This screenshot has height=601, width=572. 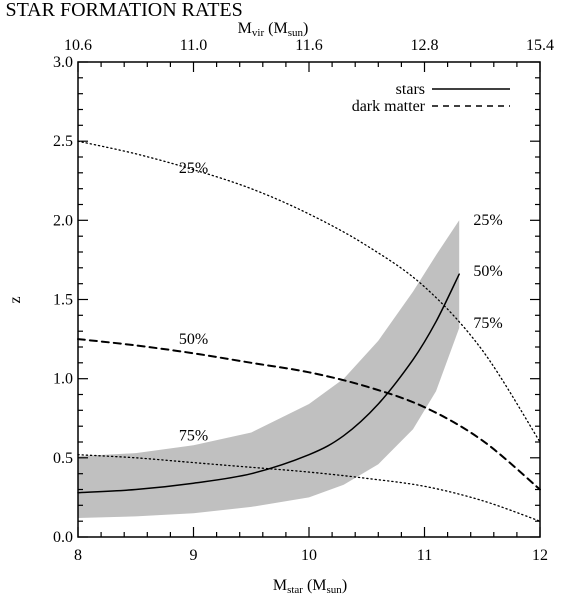 What do you see at coordinates (63, 141) in the screenshot?
I see `y-tick-label: 2.5` at bounding box center [63, 141].